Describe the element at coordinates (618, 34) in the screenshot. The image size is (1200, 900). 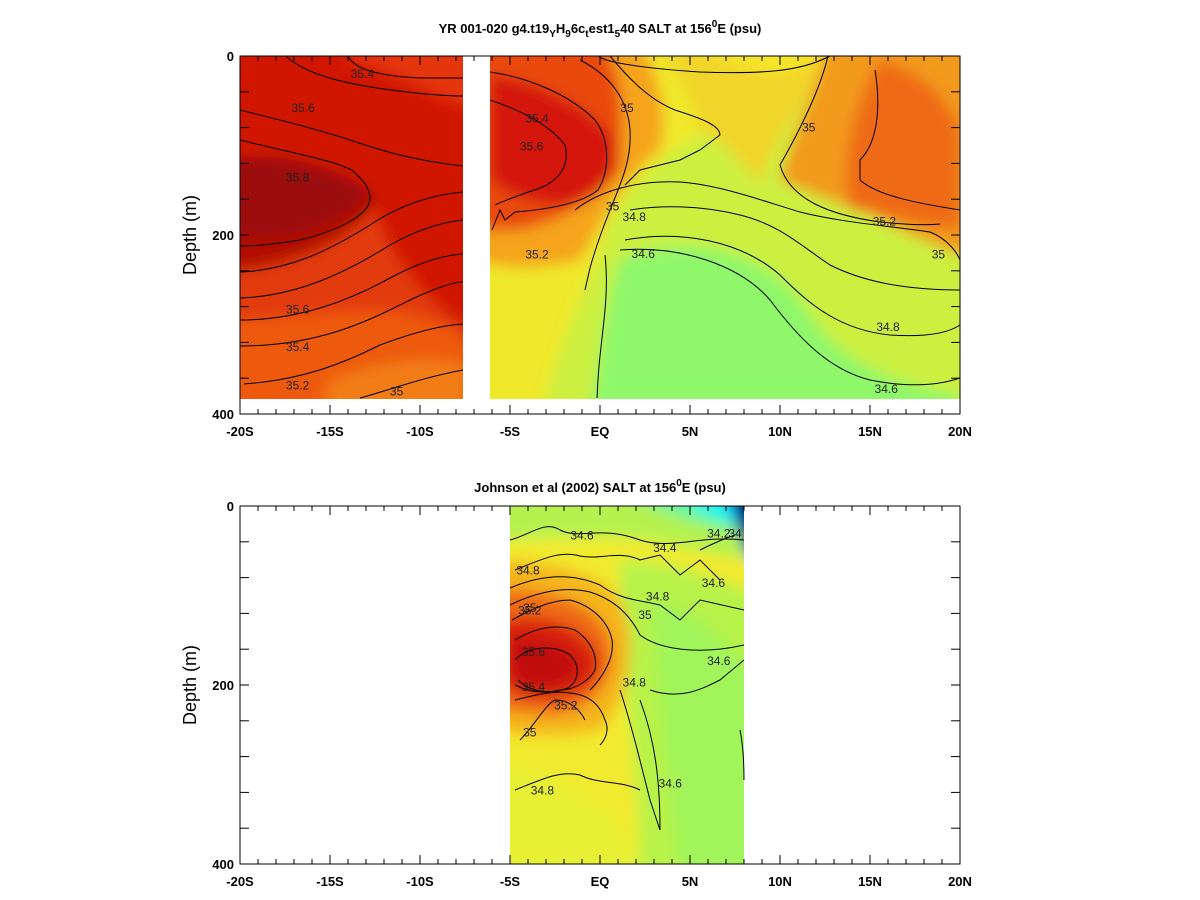
I see `panel-top-title-subscript: 5` at that location.